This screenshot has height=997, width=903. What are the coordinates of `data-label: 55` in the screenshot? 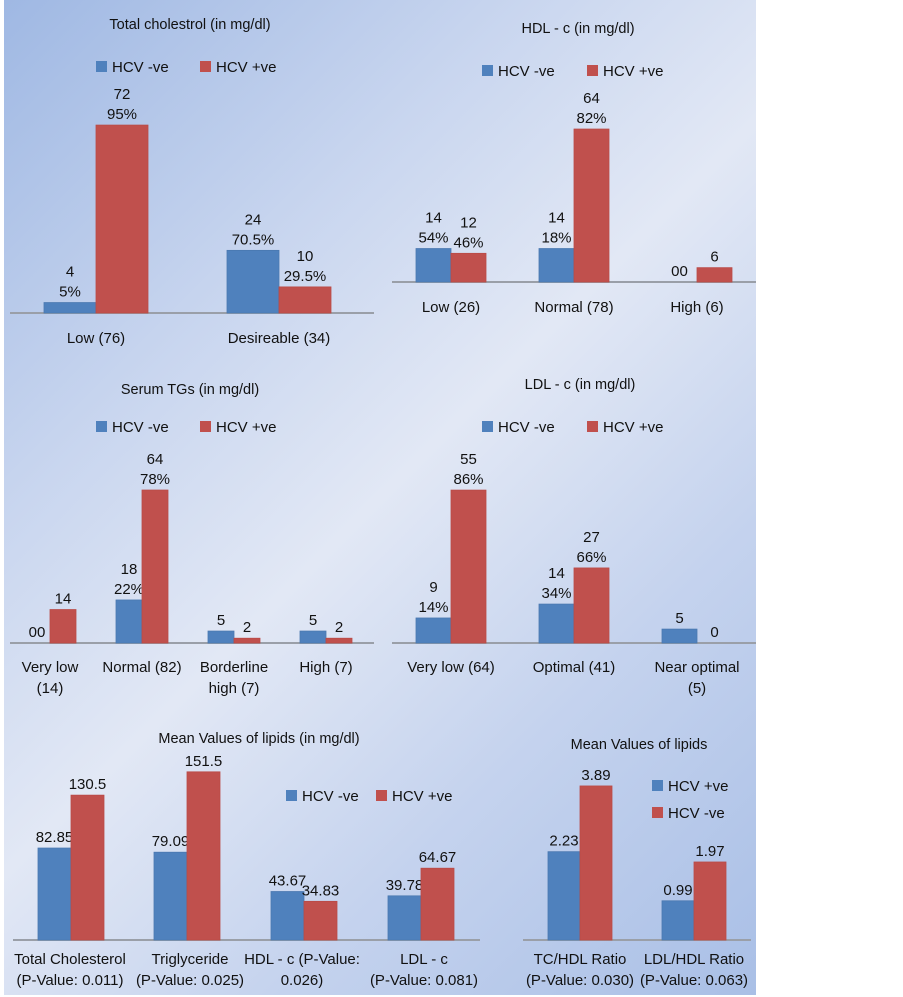 It's located at (468, 459).